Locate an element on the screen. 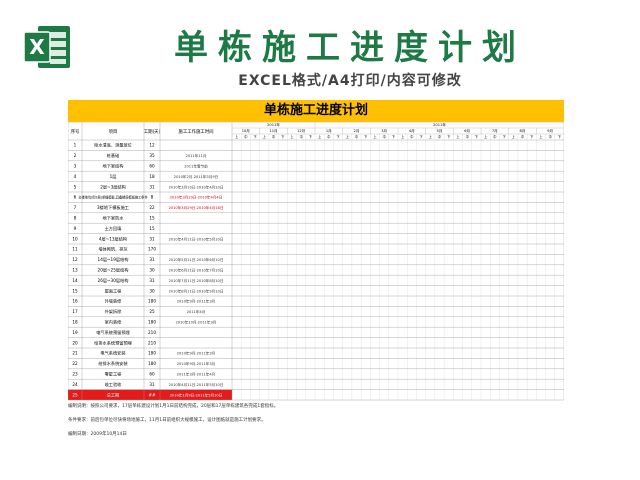 This screenshot has height=480, width=640. row-item: 电气系统预留预埋 is located at coordinates (113, 332).